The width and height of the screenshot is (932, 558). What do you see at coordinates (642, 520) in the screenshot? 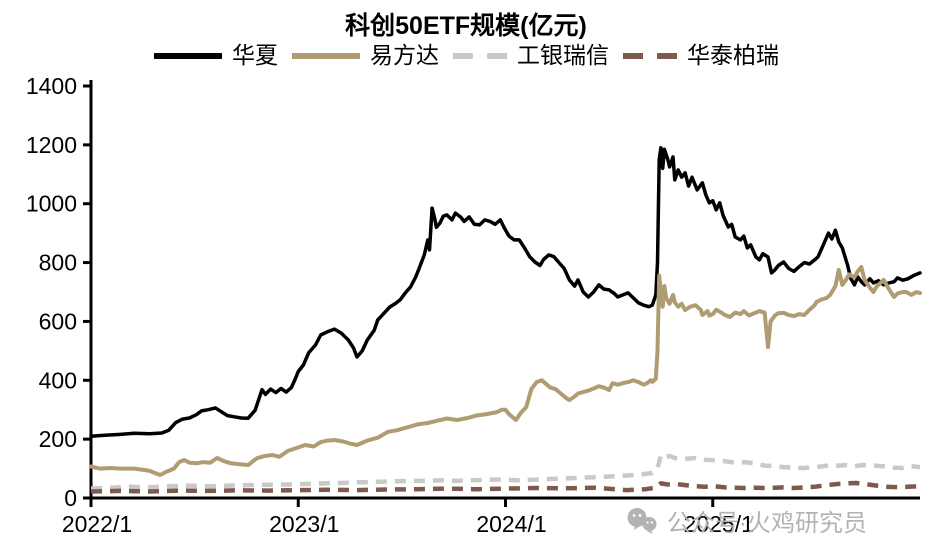
I see `wechat-icon` at bounding box center [642, 520].